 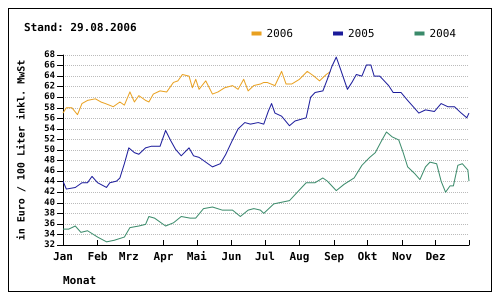 What do you see at coordinates (80, 27) in the screenshot?
I see `chart-title: Stand: 29.08.2006` at bounding box center [80, 27].